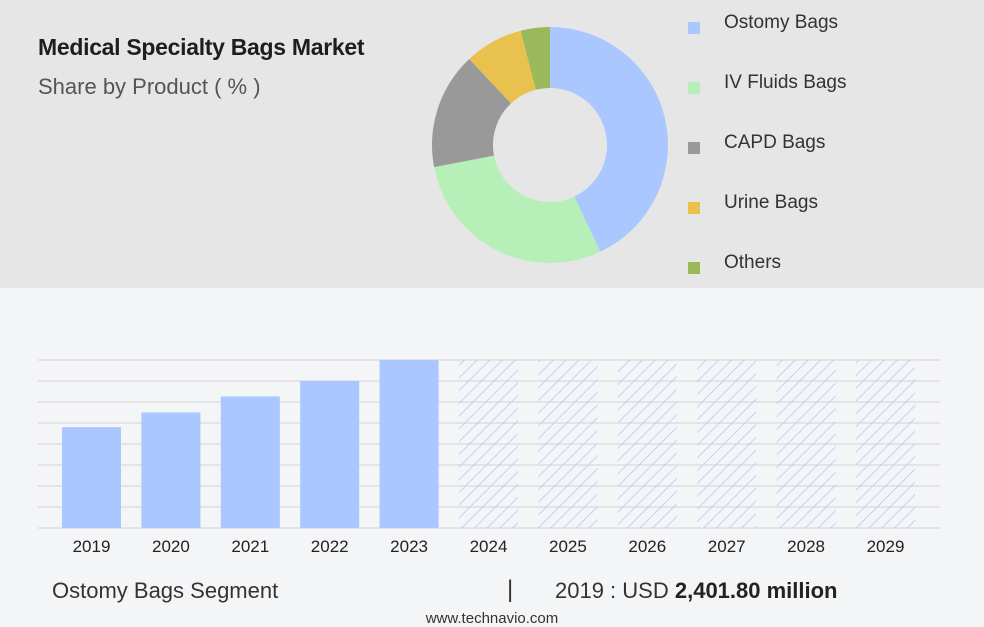 The height and width of the screenshot is (627, 984). I want to click on x-tick-label: 2024, so click(489, 546).